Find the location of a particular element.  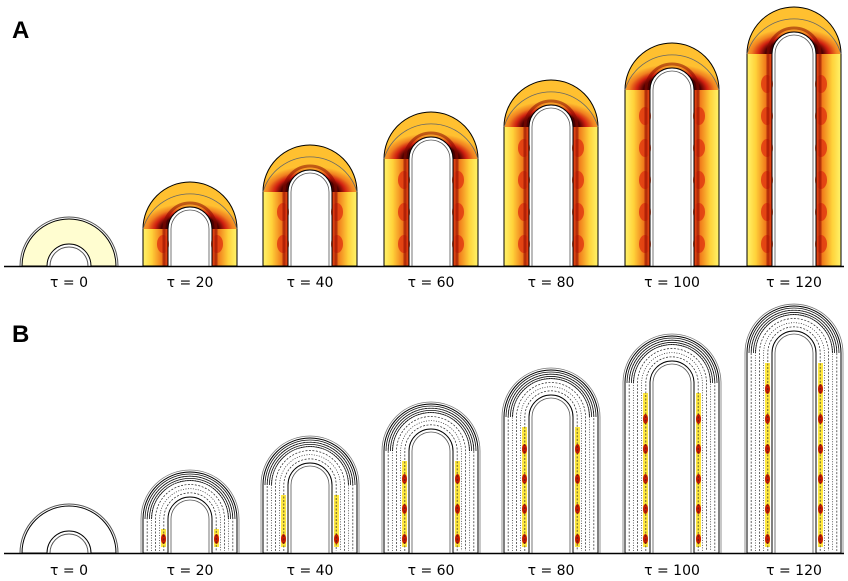

panel-label-a: A is located at coordinates (20, 30).